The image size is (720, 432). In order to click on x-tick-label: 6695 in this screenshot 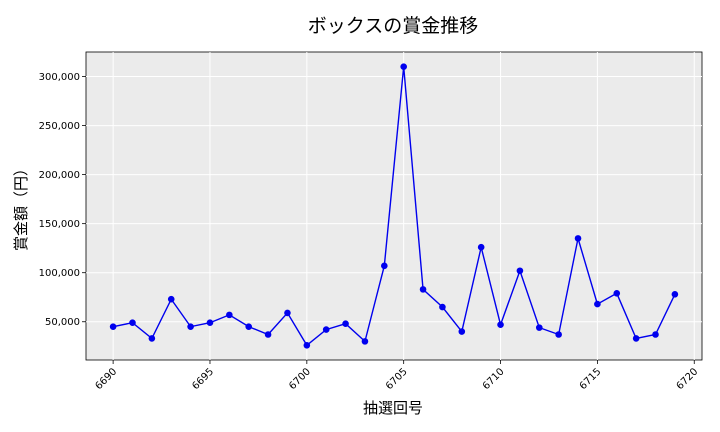, I will do `click(203, 379)`.